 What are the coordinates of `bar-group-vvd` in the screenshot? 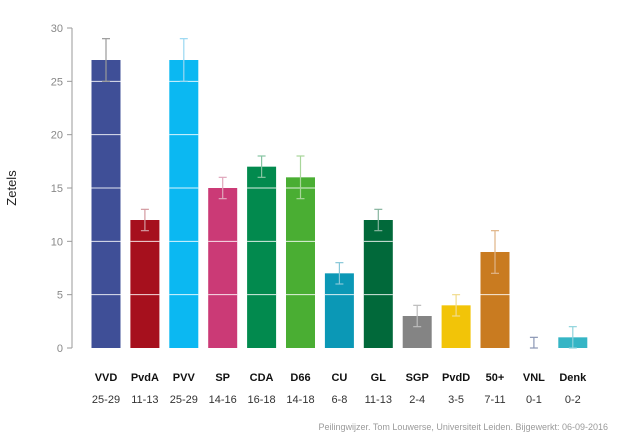 It's located at (106, 193).